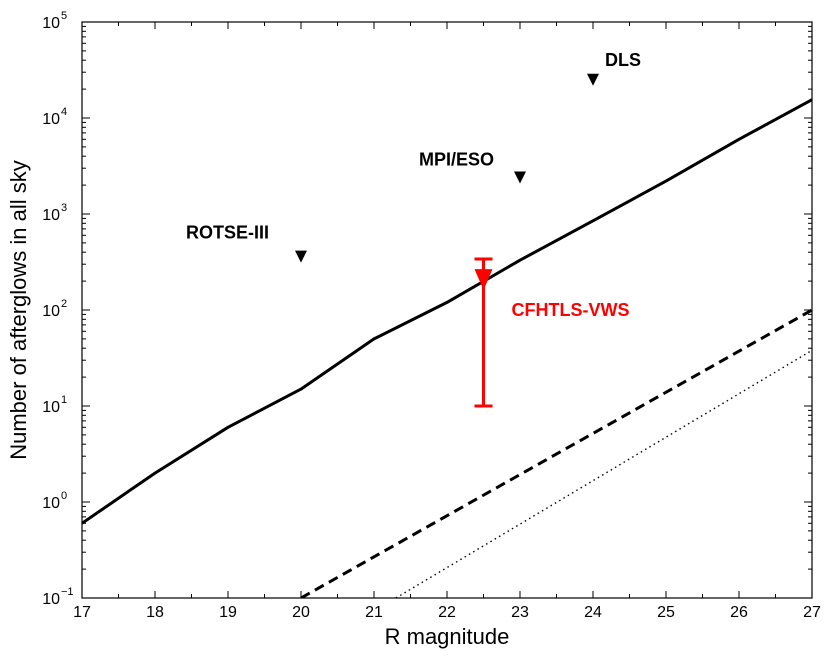 Image resolution: width=830 pixels, height=657 pixels. Describe the element at coordinates (483, 280) in the screenshot. I see `measurement-marker` at that location.